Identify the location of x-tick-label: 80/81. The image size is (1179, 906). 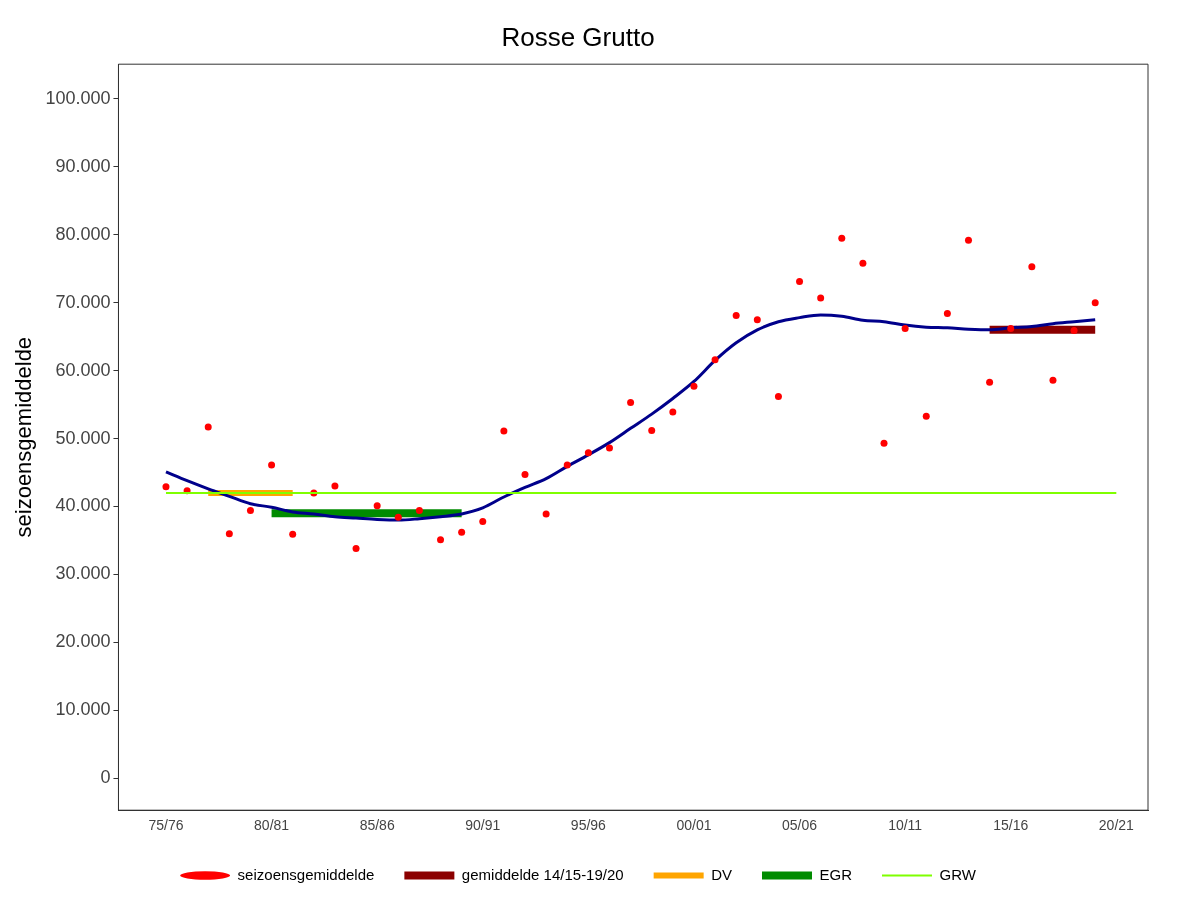
(272, 825).